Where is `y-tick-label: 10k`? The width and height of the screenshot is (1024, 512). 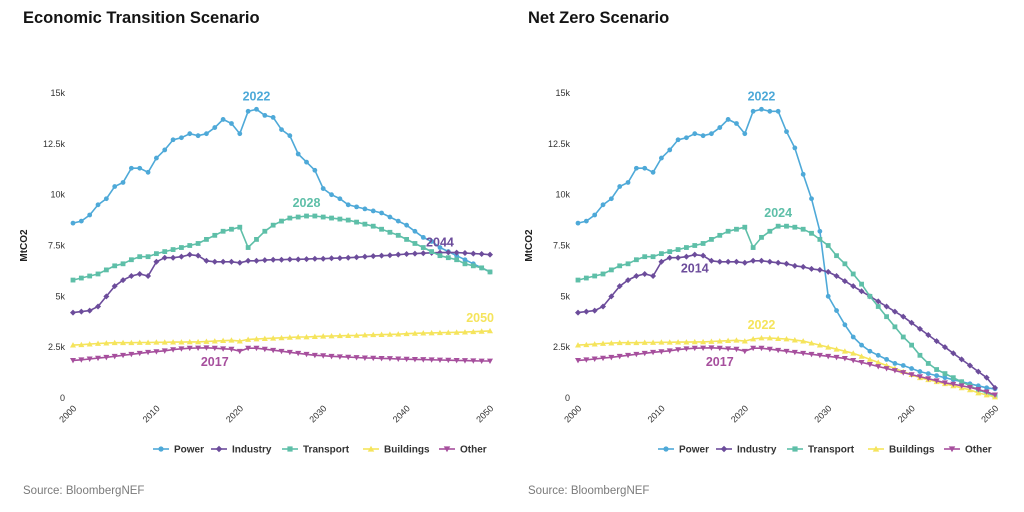 y-tick-label: 10k is located at coordinates (562, 195).